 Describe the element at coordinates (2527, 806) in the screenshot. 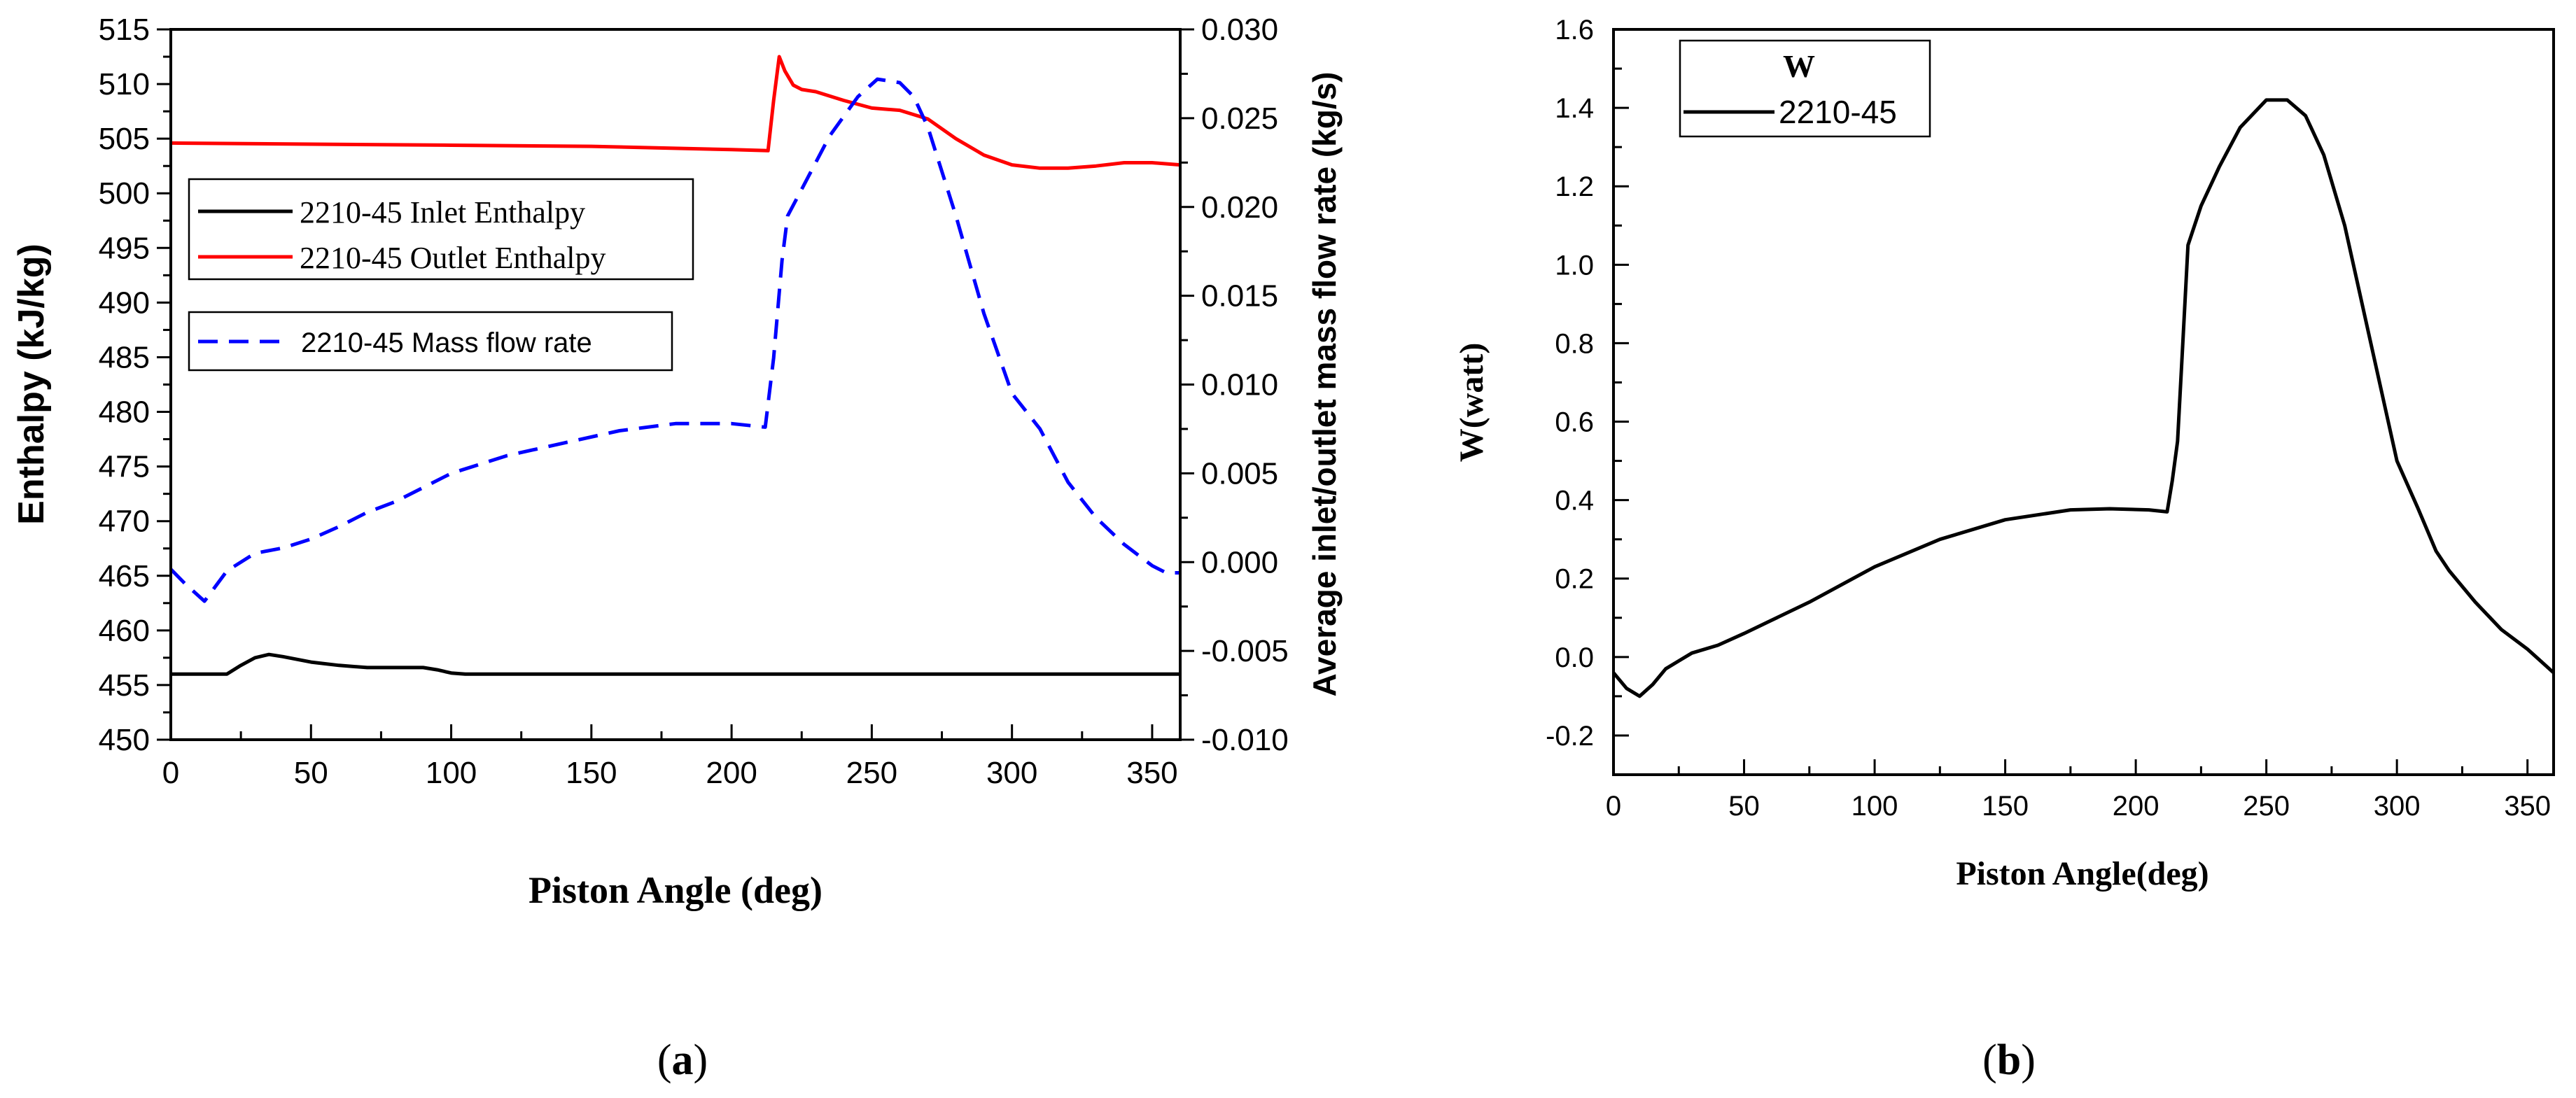

I see `chart-b-x-tick-label: 350` at that location.